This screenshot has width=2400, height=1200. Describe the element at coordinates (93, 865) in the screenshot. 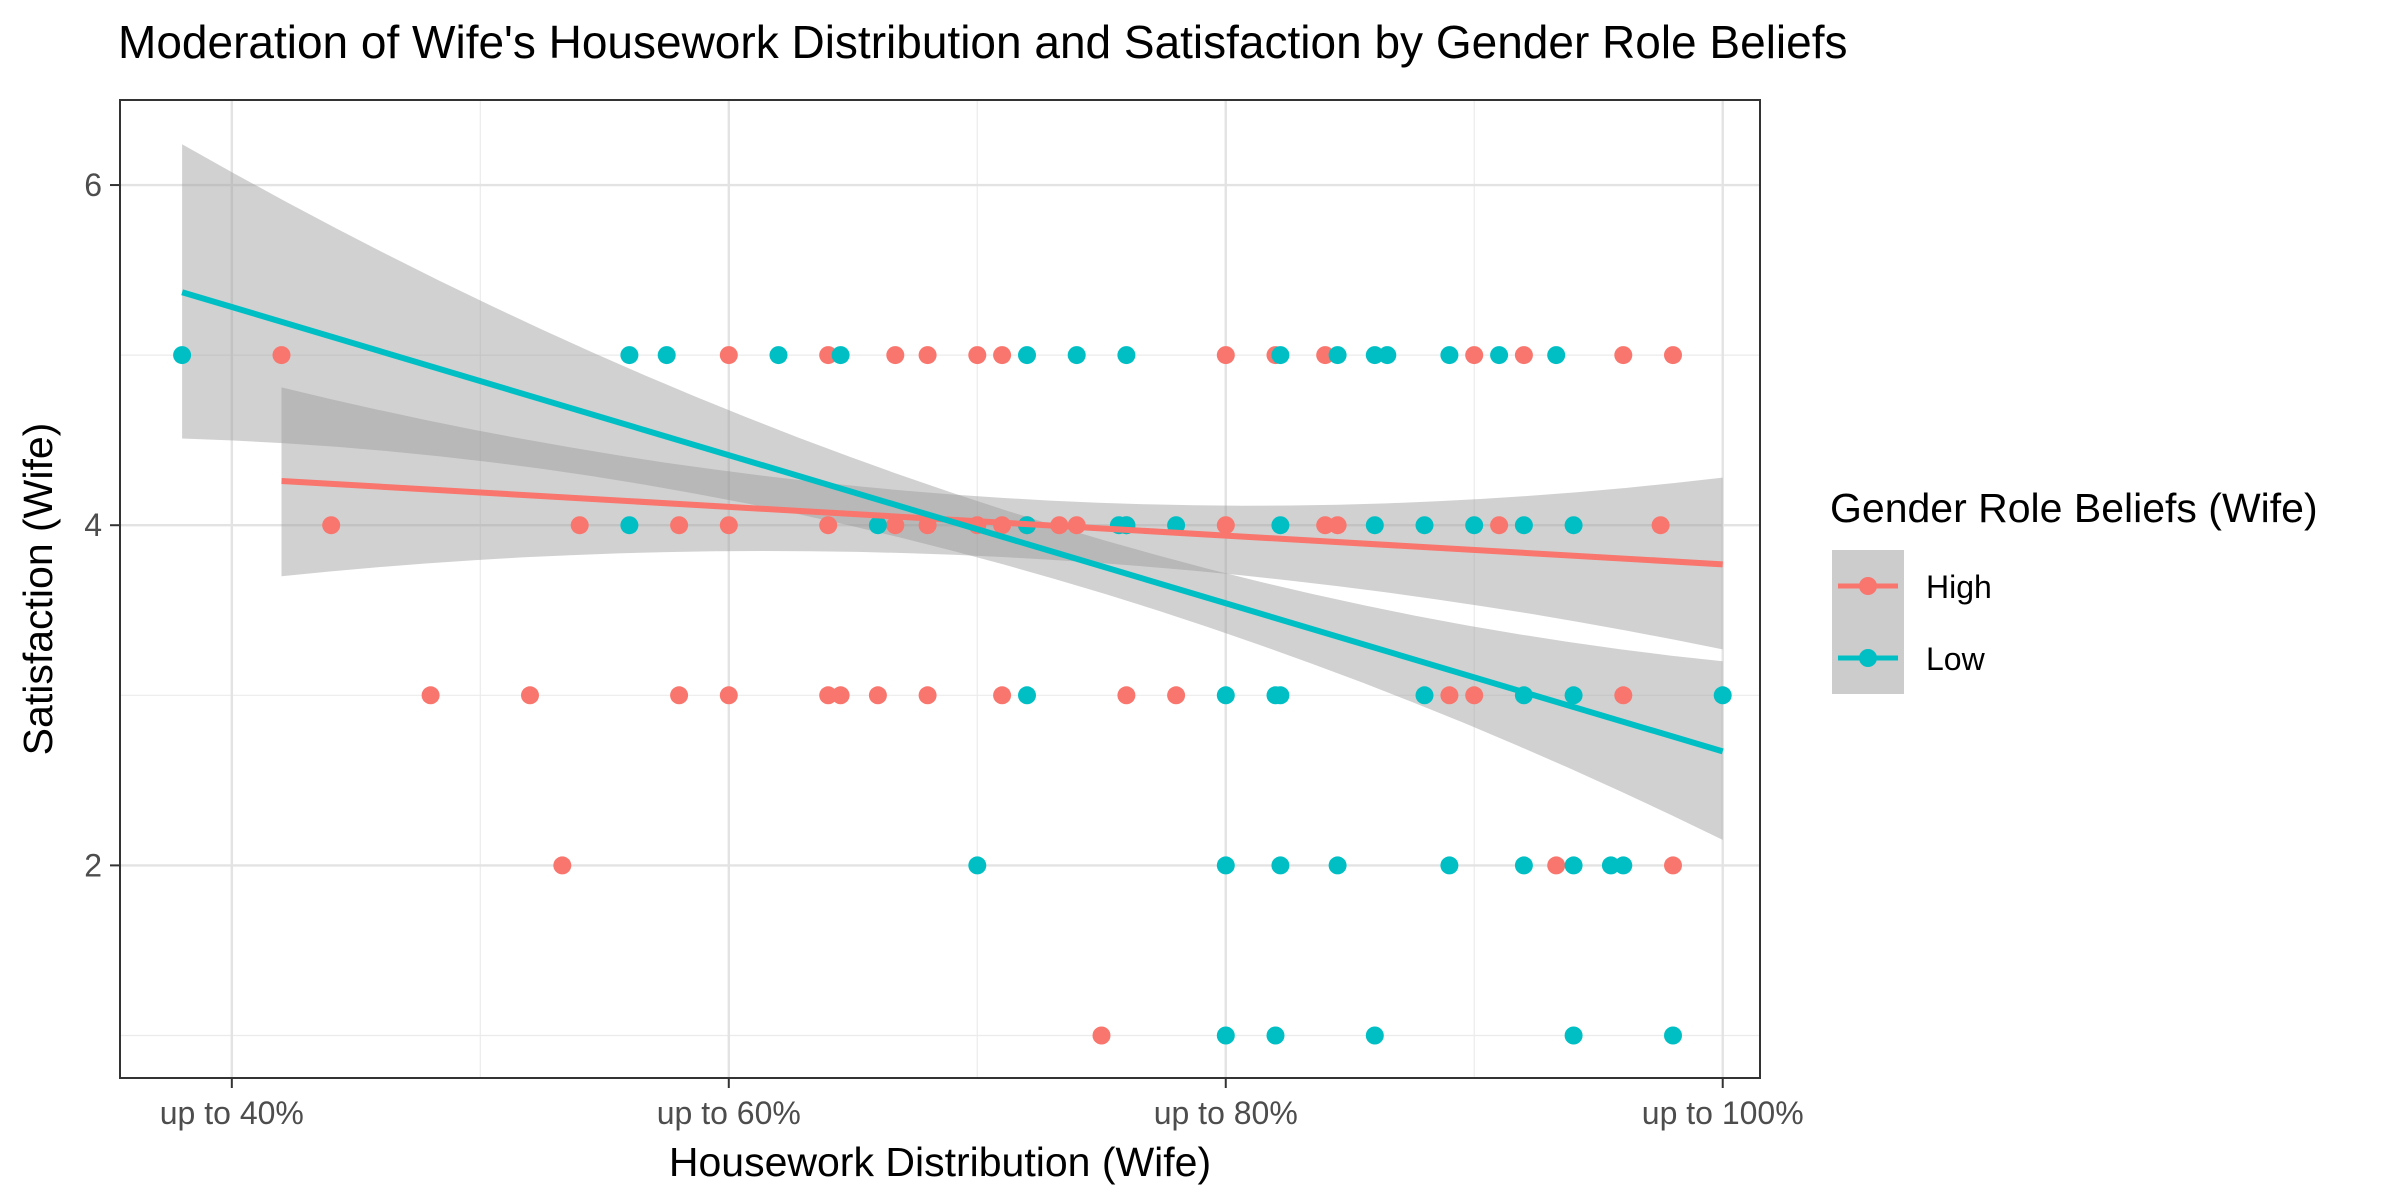

I see `y-tick-label: 2` at that location.